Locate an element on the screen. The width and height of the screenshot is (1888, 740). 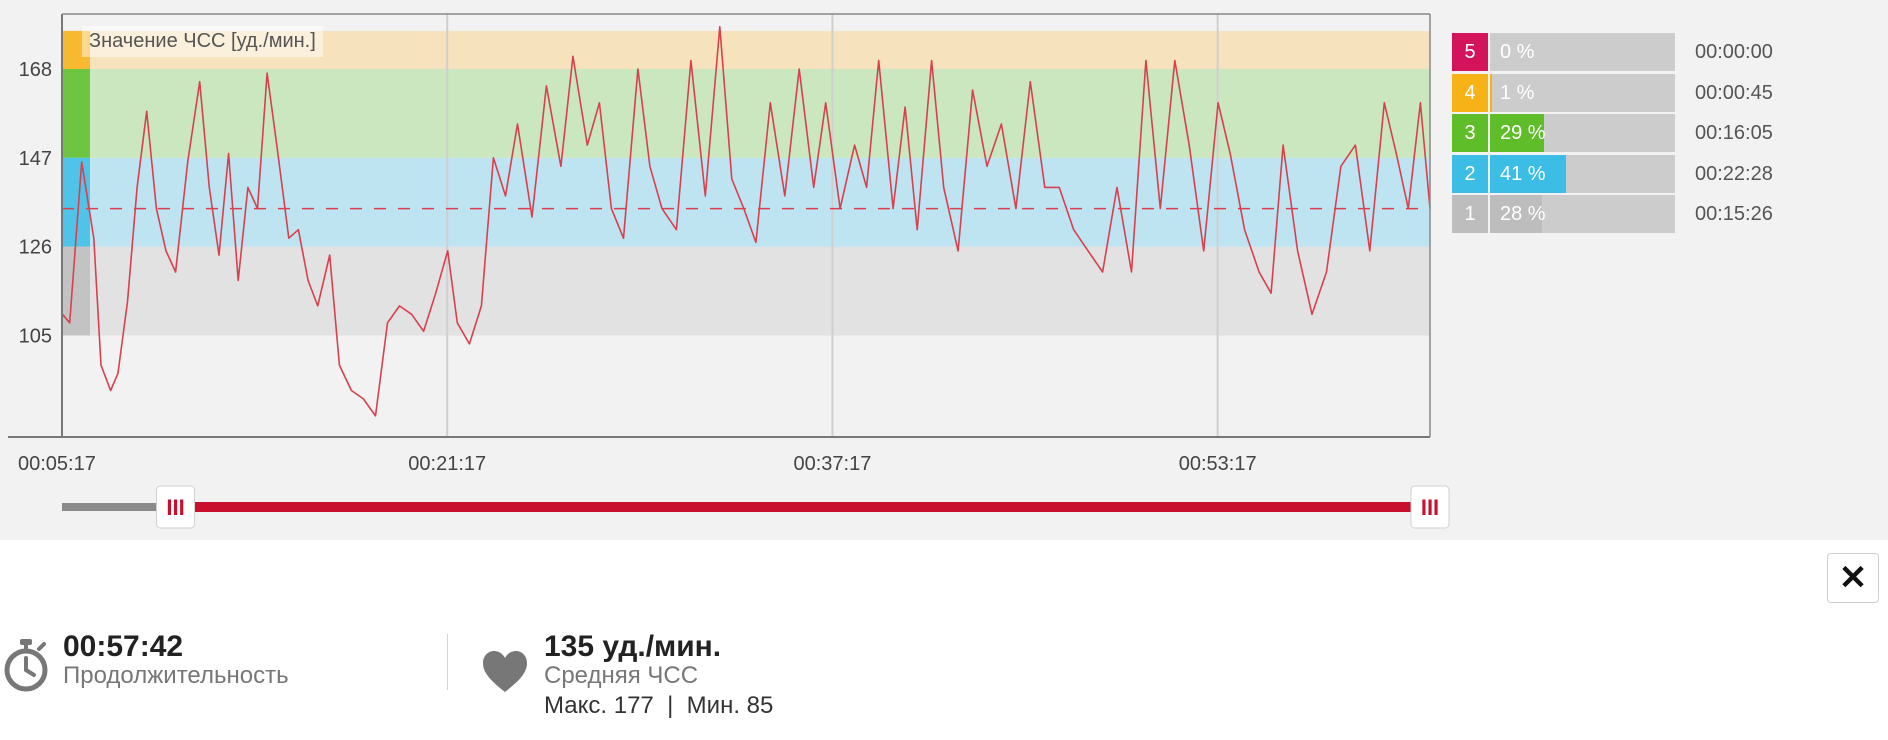
x-tick-label: 00:53:17 is located at coordinates (1218, 464).